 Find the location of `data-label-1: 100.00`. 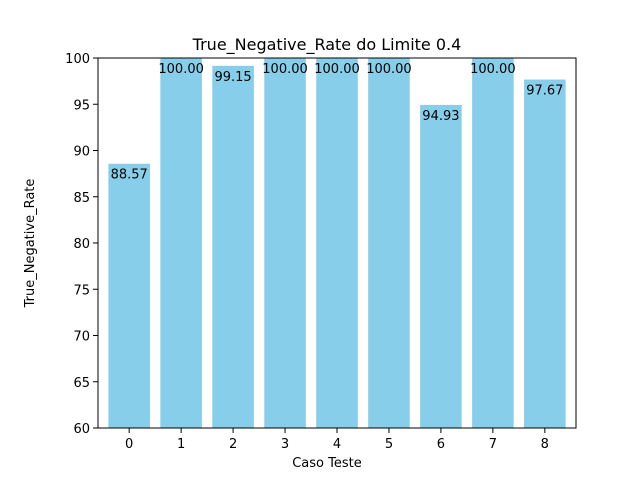

data-label-1: 100.00 is located at coordinates (181, 69).